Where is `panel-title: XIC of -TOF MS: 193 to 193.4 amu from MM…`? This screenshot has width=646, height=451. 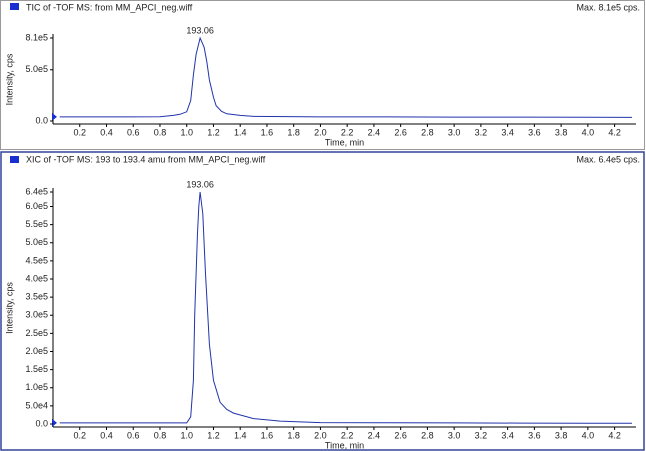
panel-title: XIC of -TOF MS: 193 to 193.4 amu from MM… is located at coordinates (146, 159).